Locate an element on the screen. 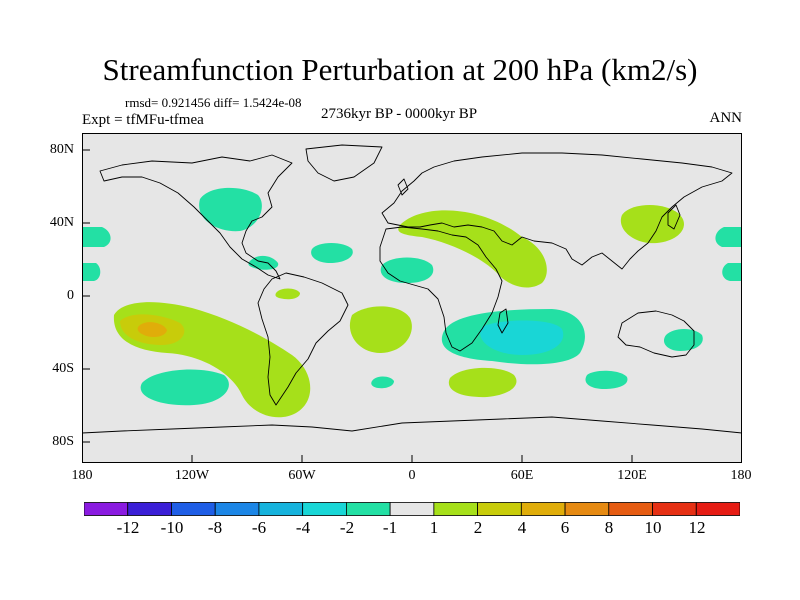  colorbar-label: -8 is located at coordinates (215, 527).